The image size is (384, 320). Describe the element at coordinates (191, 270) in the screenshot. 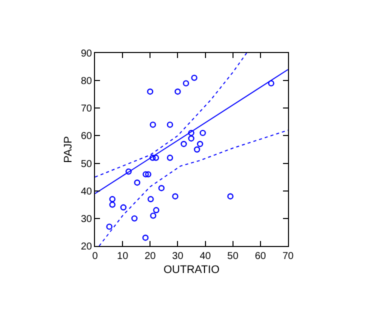

I see `x-axis-title: OUTRATIO` at that location.